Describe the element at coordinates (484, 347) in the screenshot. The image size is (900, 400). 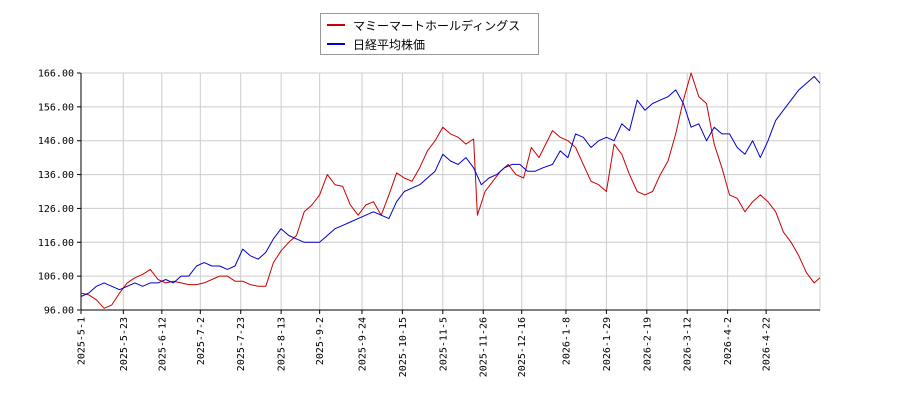
I see `x-tick-label: 2025-11-26` at that location.